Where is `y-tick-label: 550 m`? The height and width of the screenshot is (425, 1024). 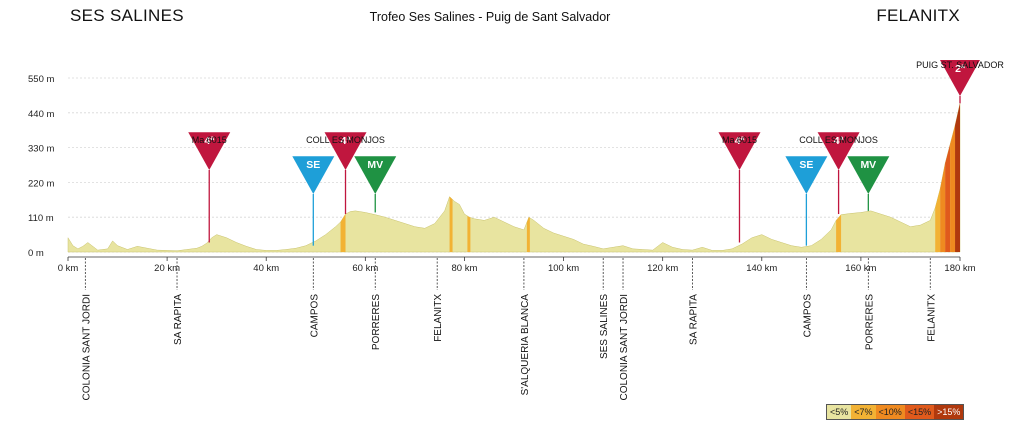
y-tick-label: 550 m is located at coordinates (41, 79).